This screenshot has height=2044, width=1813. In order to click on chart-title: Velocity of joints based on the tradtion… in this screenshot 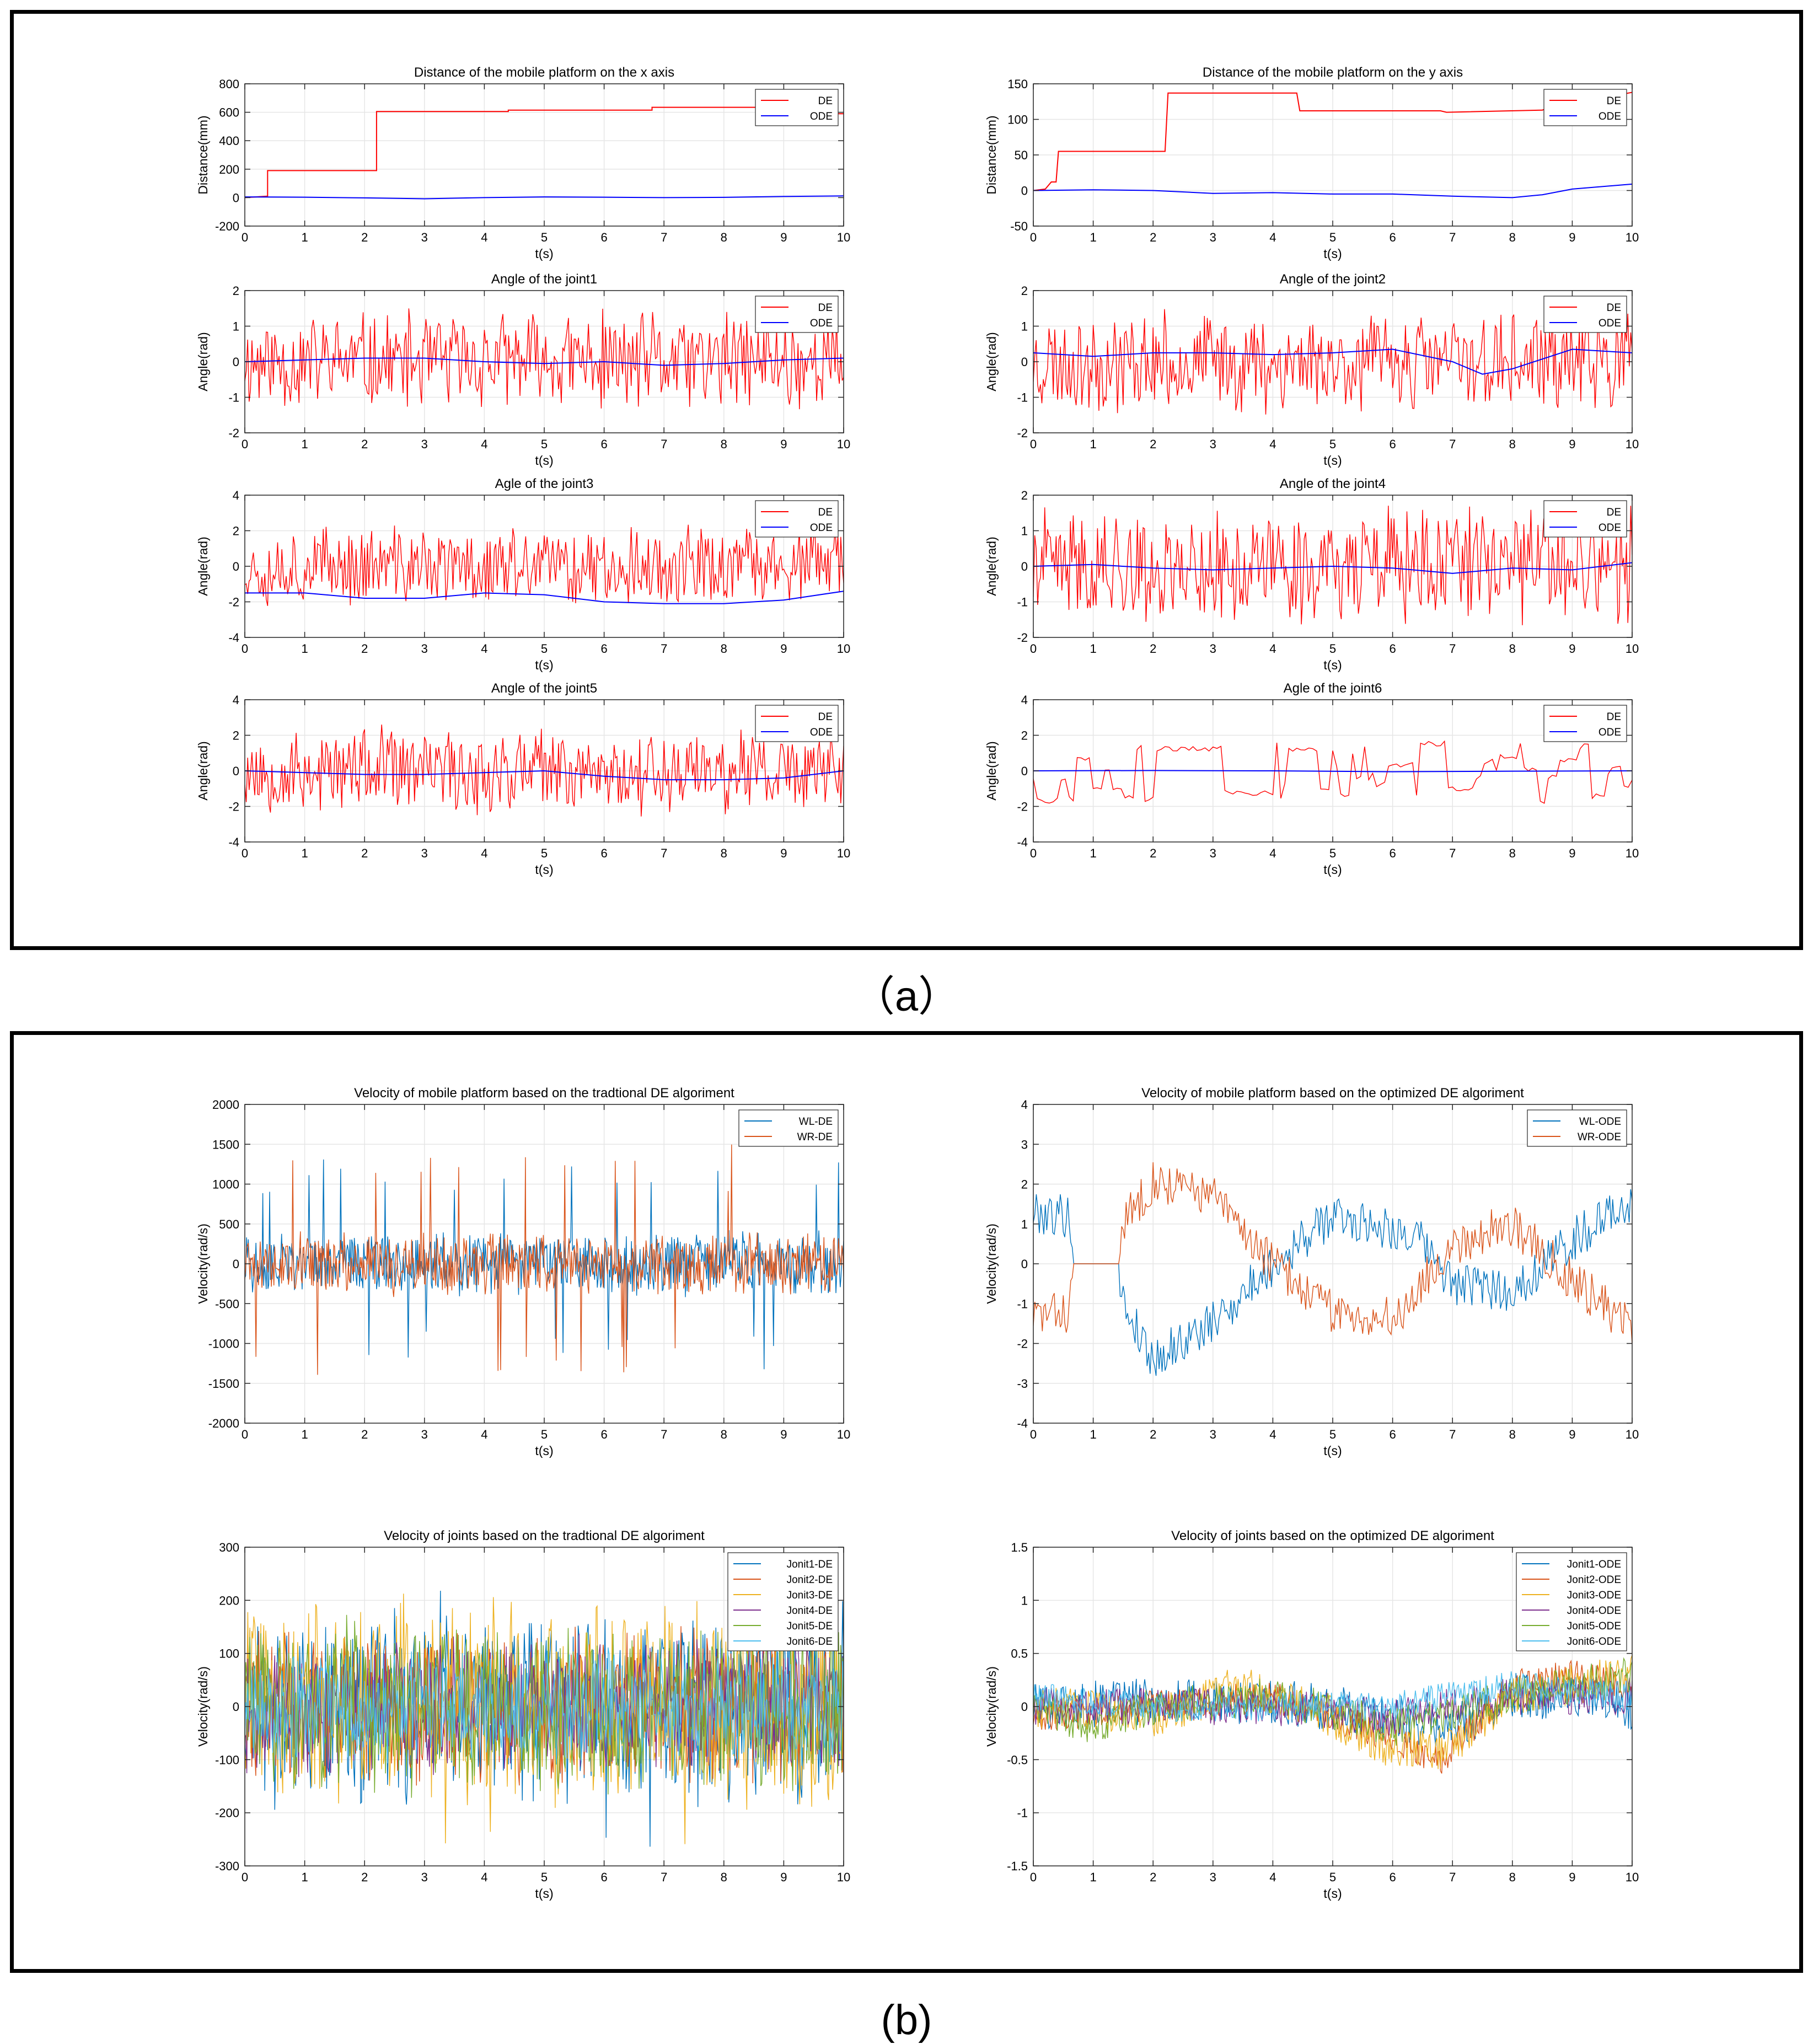, I will do `click(544, 1536)`.